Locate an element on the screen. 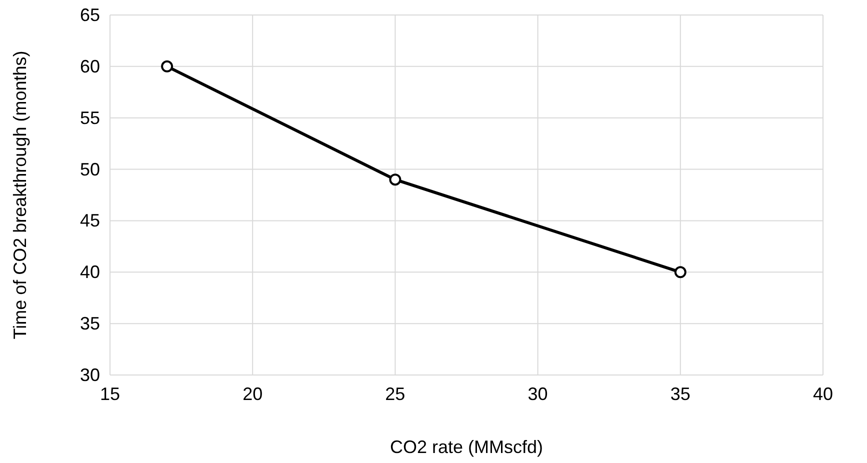  x-axis-title: CO2 rate (MMscfd) is located at coordinates (467, 447).